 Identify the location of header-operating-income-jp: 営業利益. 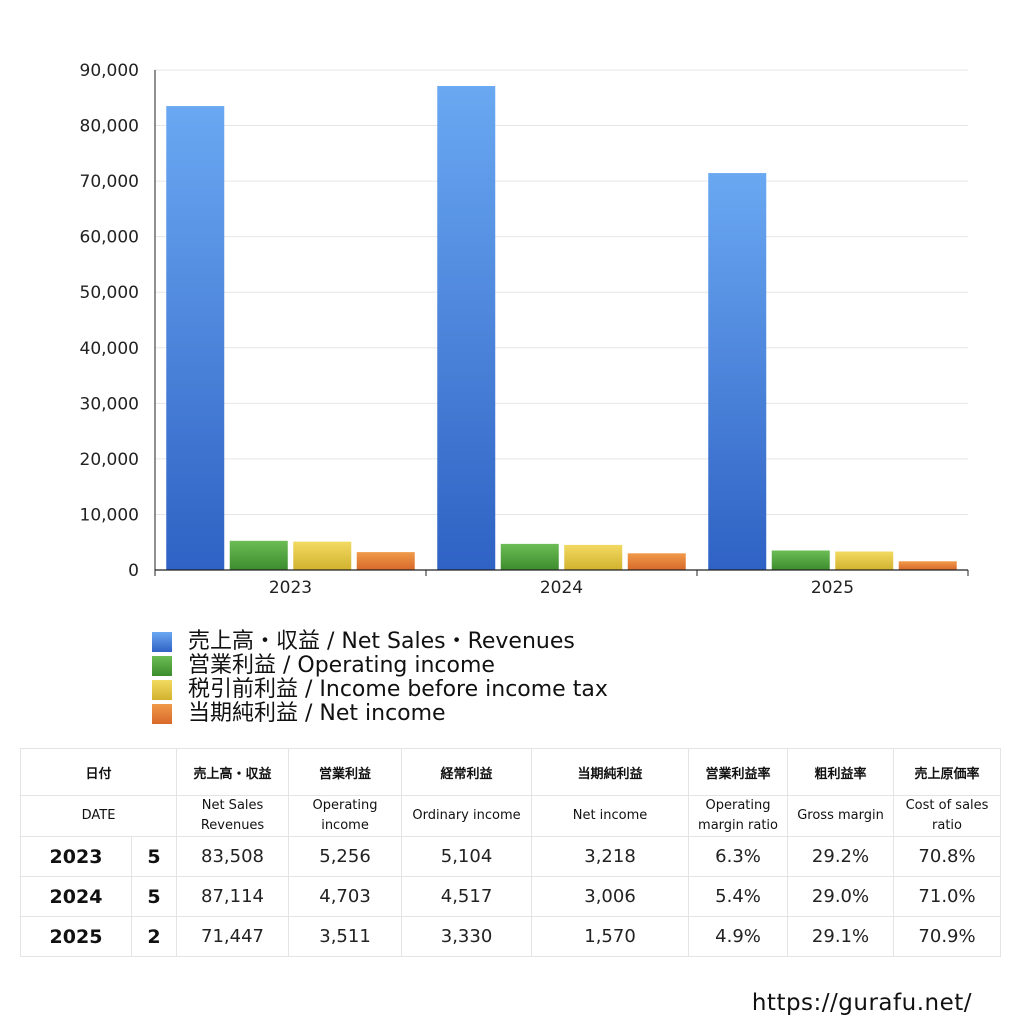
(345, 772).